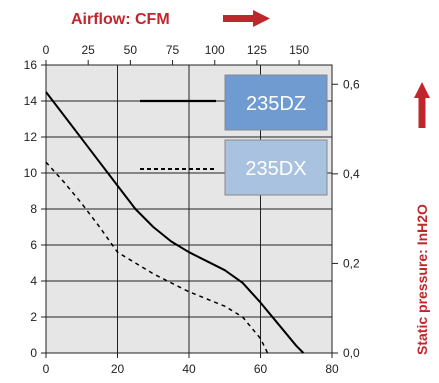 The height and width of the screenshot is (383, 439). I want to click on legend: 235DZ 235DX, so click(234, 135).